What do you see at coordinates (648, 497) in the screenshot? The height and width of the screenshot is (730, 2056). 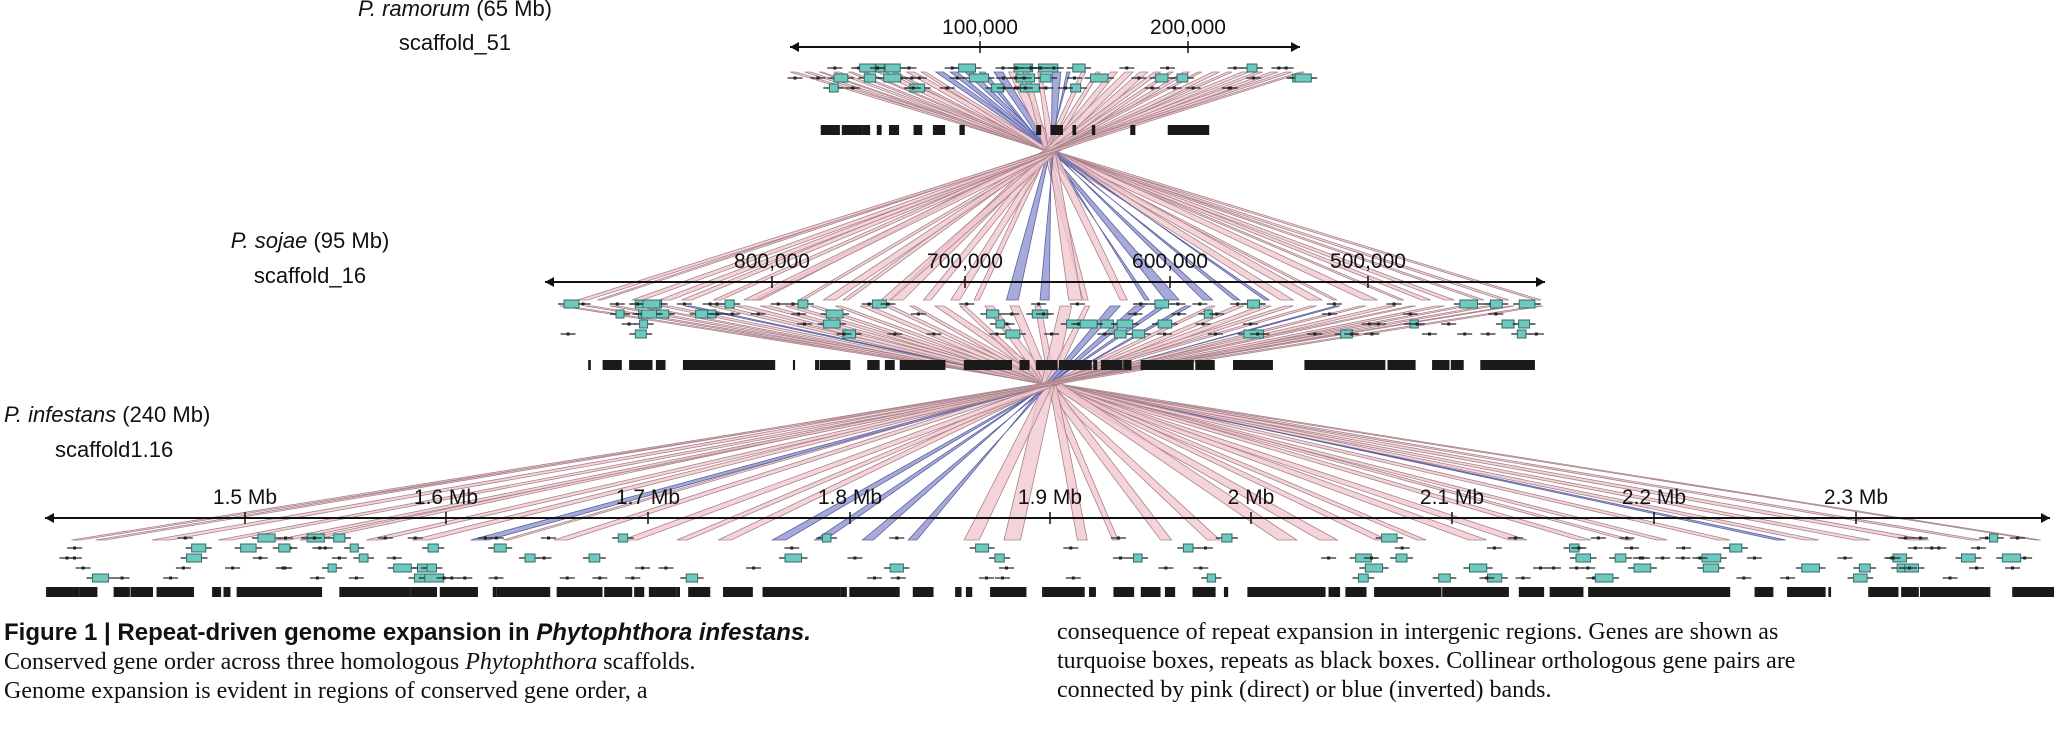 I see `tick-infestans-1.7: 1.7 Mb` at bounding box center [648, 497].